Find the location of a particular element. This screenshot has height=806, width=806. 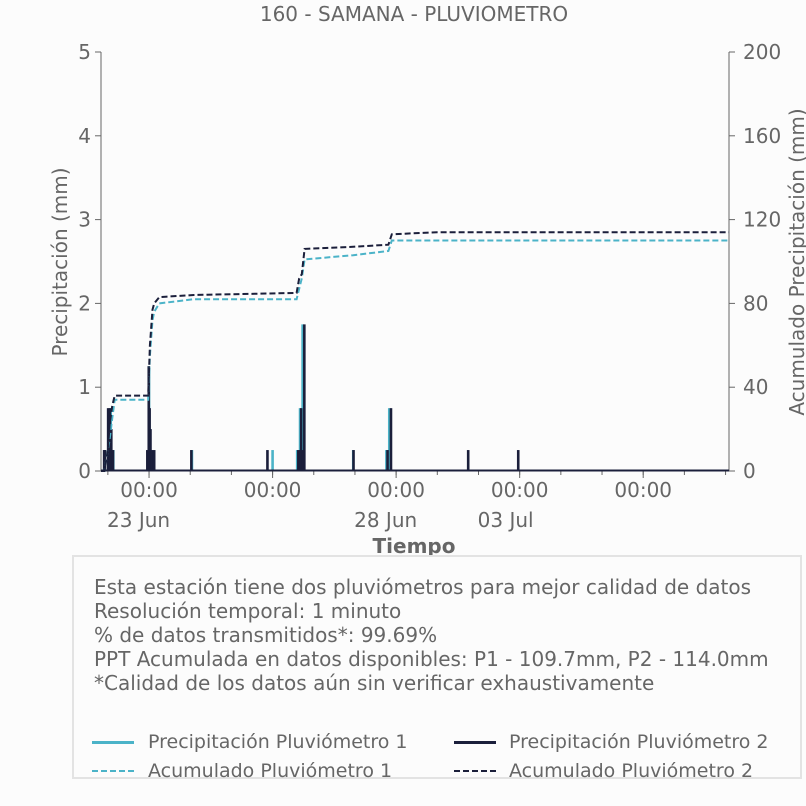

x-tick-date-label: 28 Jun is located at coordinates (385, 520).